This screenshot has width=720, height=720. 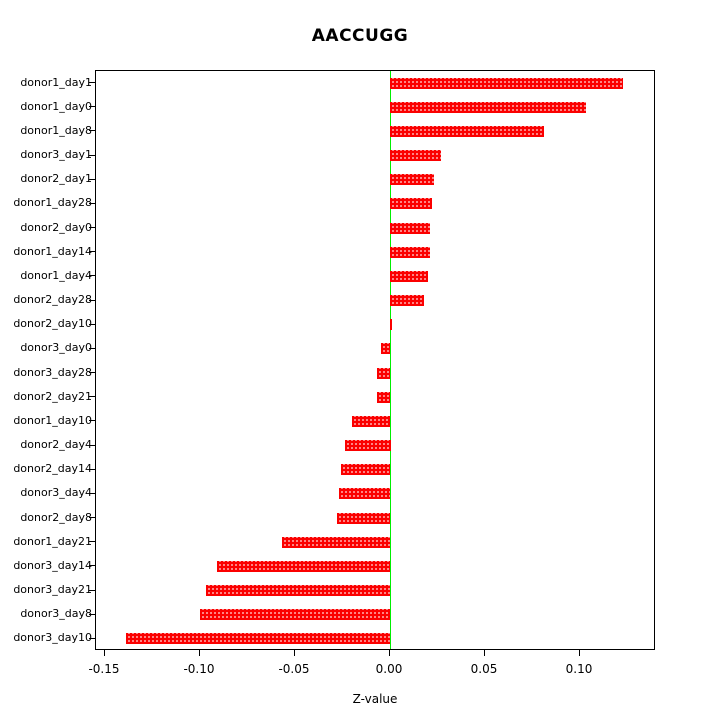 I want to click on bar-donor1_day0, so click(x=488, y=107).